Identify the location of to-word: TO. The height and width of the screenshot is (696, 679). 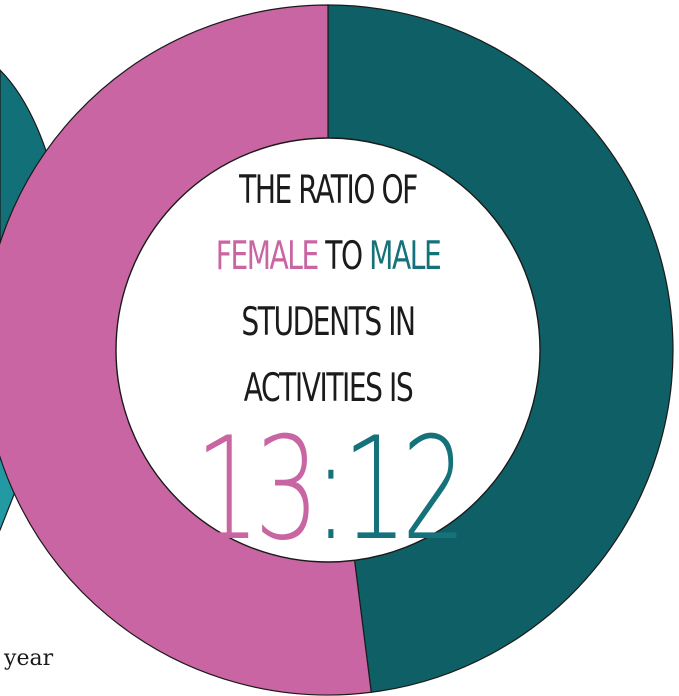
(344, 256).